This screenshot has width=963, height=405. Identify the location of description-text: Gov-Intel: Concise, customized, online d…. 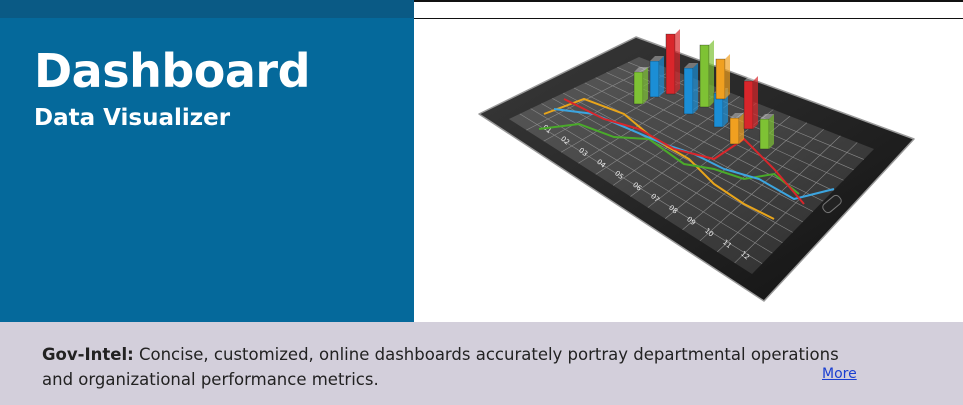
(457, 367).